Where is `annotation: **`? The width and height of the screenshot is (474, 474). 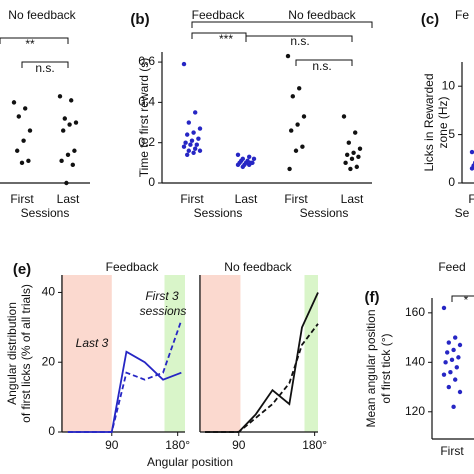
annotation: ** is located at coordinates (30, 44).